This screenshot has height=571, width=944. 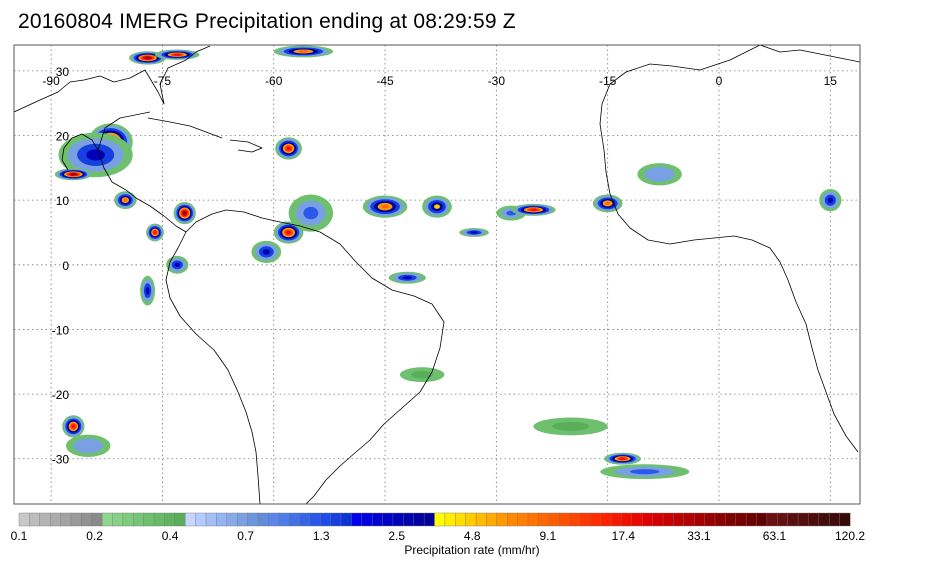 What do you see at coordinates (63, 72) in the screenshot?
I see `latitude-label: 30` at bounding box center [63, 72].